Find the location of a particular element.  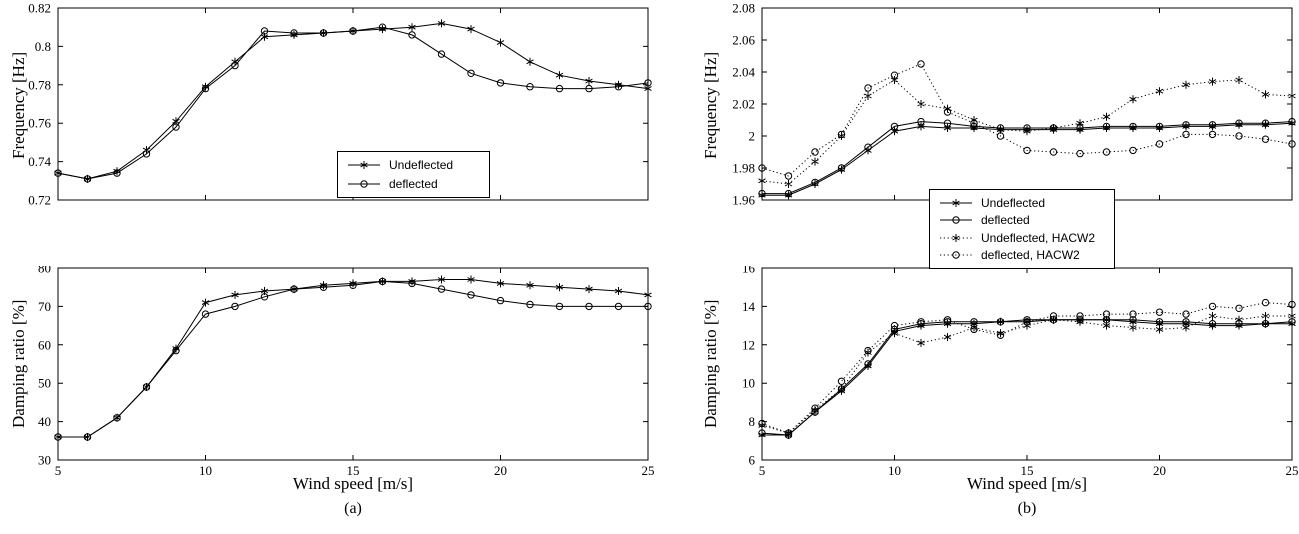

svg-text: 0.72 is located at coordinates (39, 200).